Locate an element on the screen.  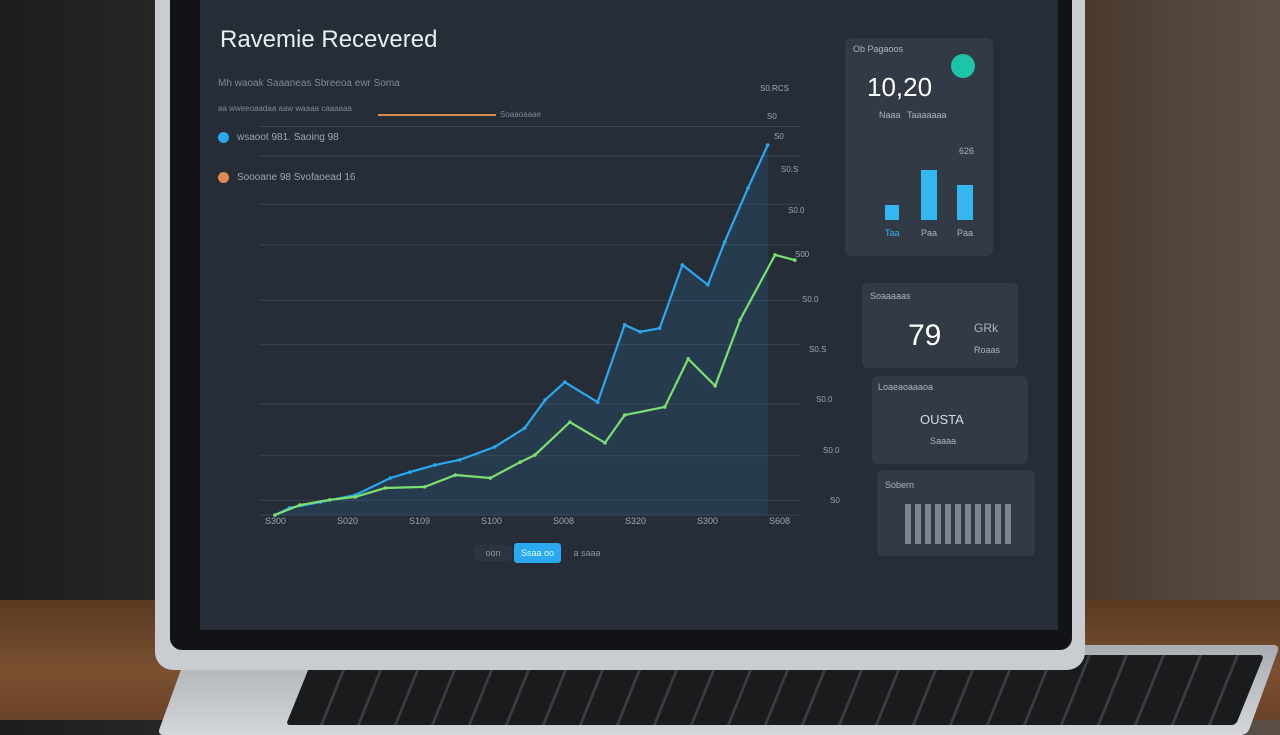
card-value: 10,20 is located at coordinates (900, 87).